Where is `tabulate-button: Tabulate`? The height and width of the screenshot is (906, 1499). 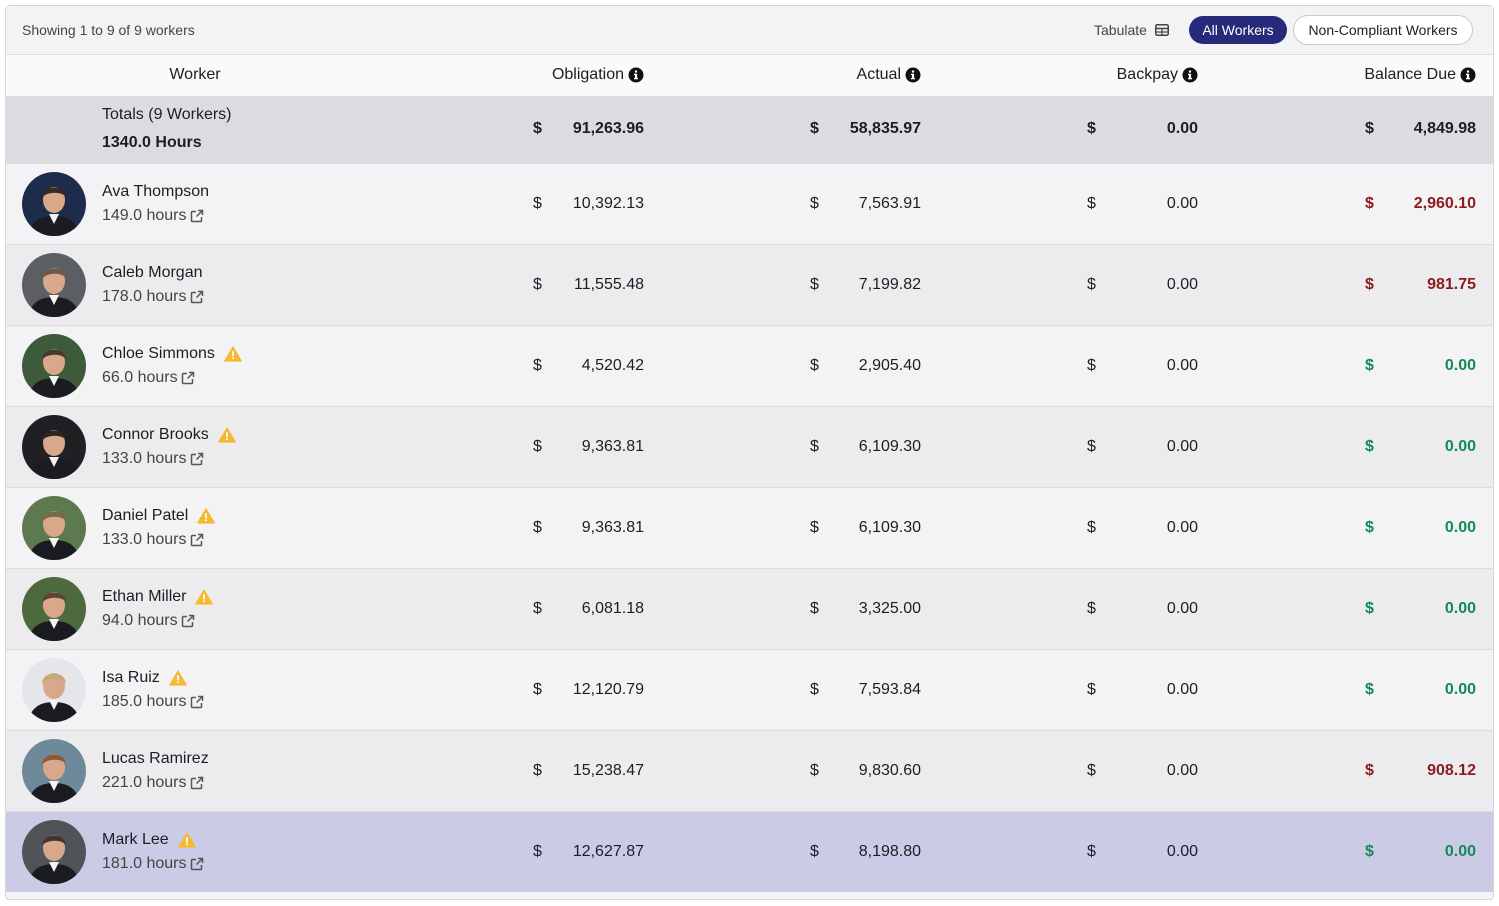 tabulate-button: Tabulate is located at coordinates (1131, 30).